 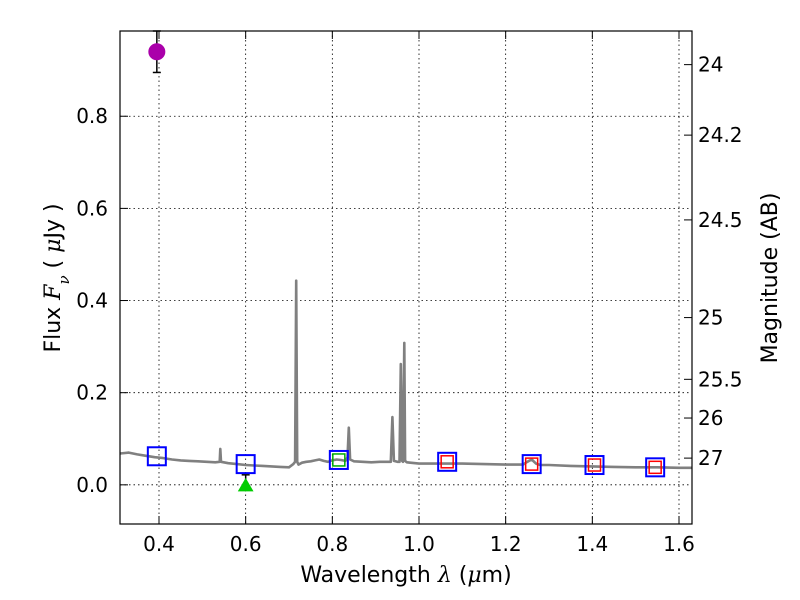 What do you see at coordinates (720, 220) in the screenshot?
I see `y2-tick-label: 24.5` at bounding box center [720, 220].